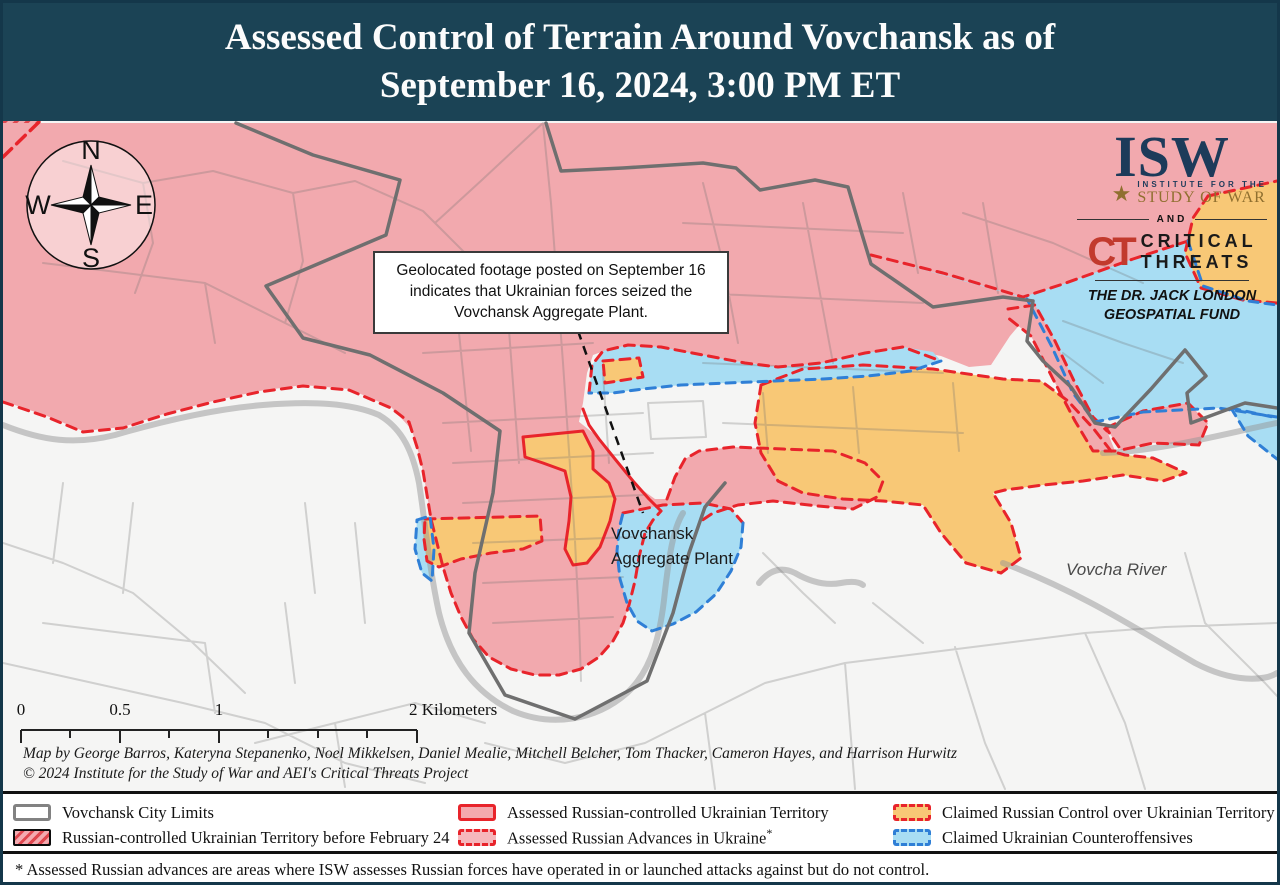 The image size is (1280, 885). What do you see at coordinates (477, 812) in the screenshot?
I see `assessed-control-swatch` at bounding box center [477, 812].